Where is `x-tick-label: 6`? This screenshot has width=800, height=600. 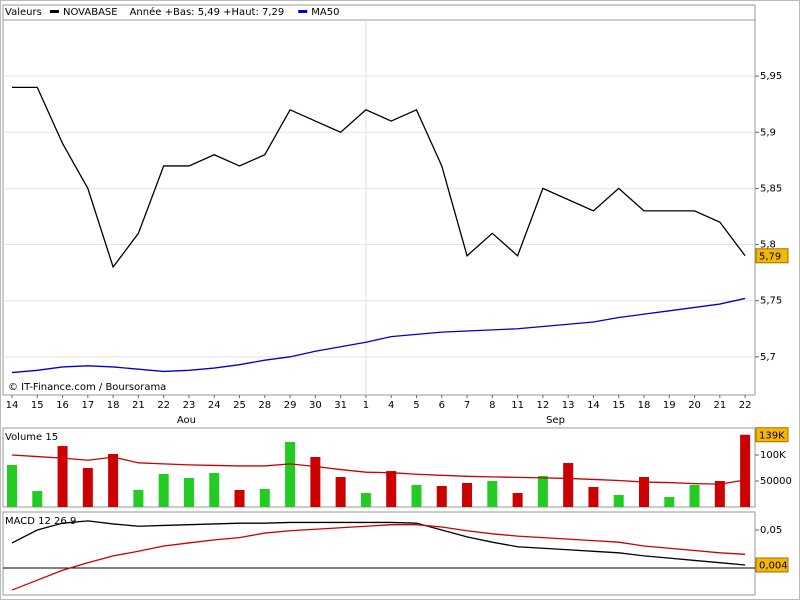
x-tick-label: 6 is located at coordinates (442, 405).